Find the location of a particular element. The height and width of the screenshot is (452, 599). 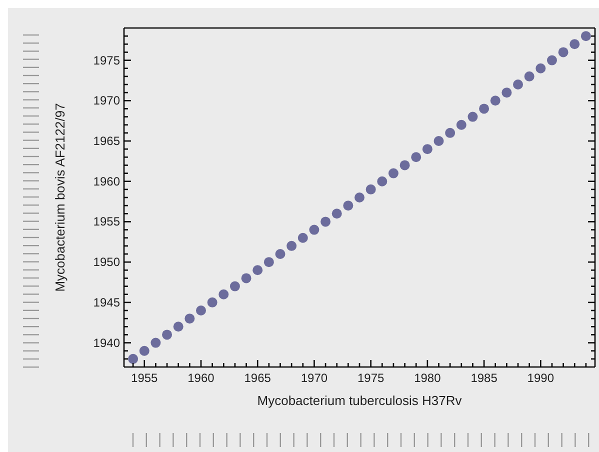

x-tick-label: 1970 is located at coordinates (314, 378).